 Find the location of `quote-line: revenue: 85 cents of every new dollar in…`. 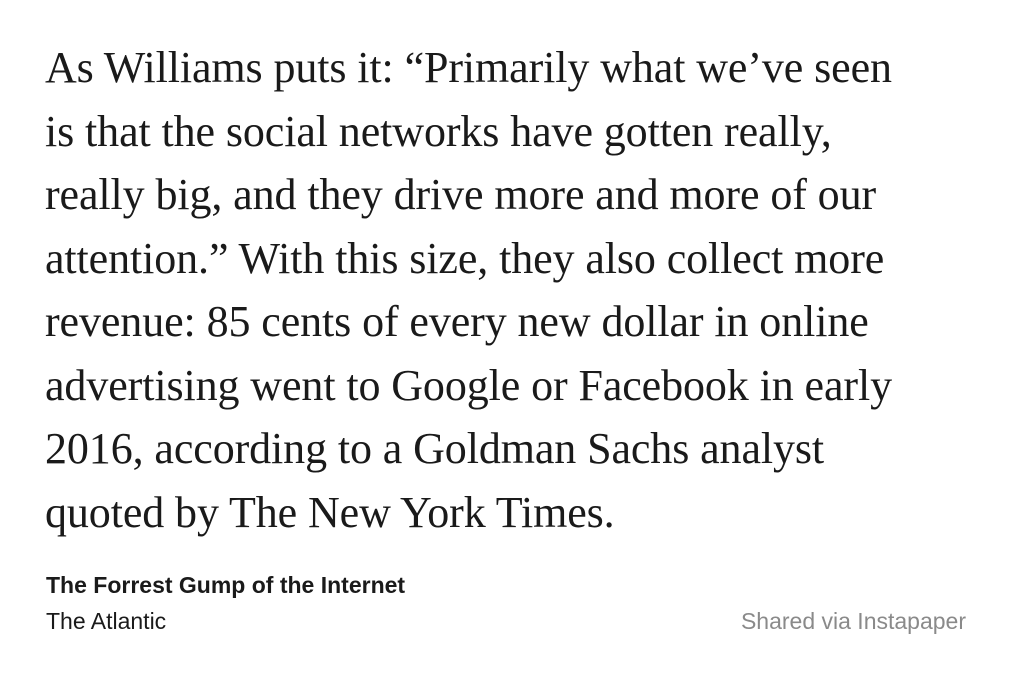

quote-line: revenue: 85 cents of every new dollar in… is located at coordinates (457, 321).